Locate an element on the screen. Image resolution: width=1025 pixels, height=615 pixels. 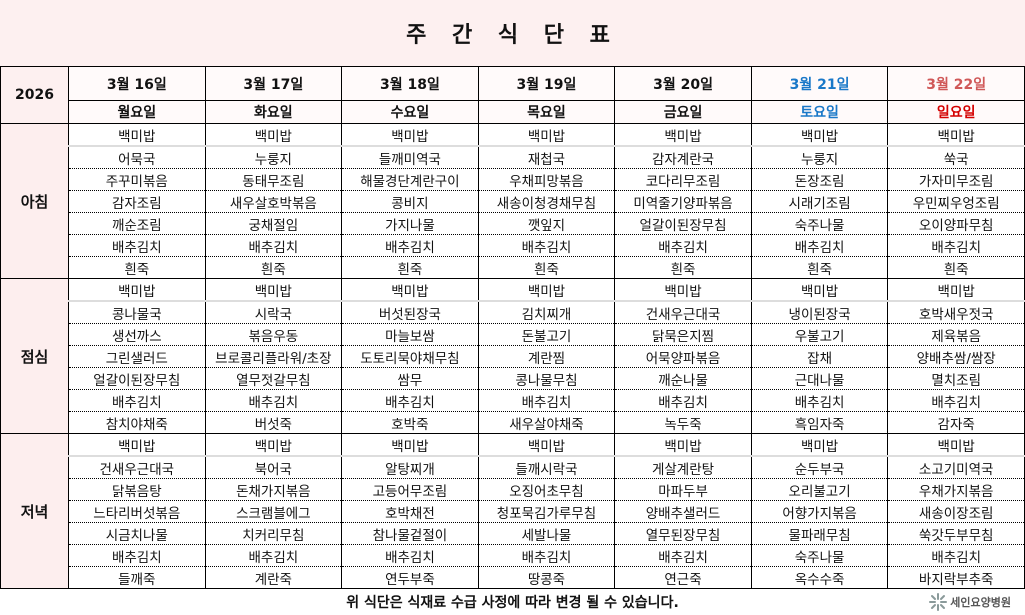
footer: 위 식단은 식재료 수급 사정에 따라 변경 될 수 있습니다. 세인요양병원 is located at coordinates (512, 601).